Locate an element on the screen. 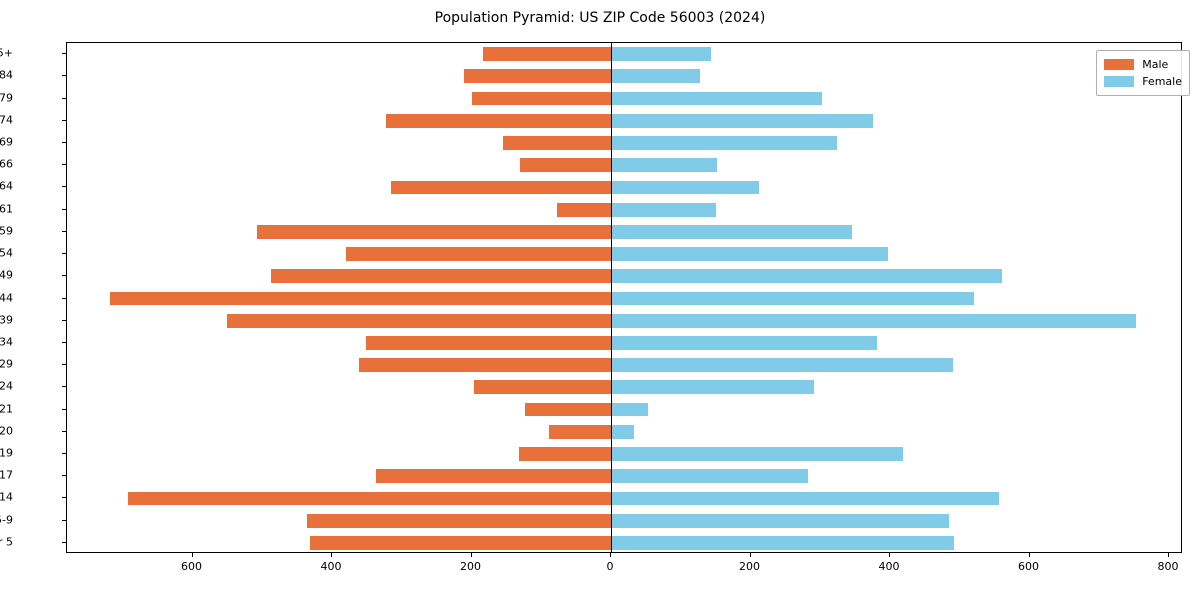  y-axis-tick-label: 21 is located at coordinates (6, 409).